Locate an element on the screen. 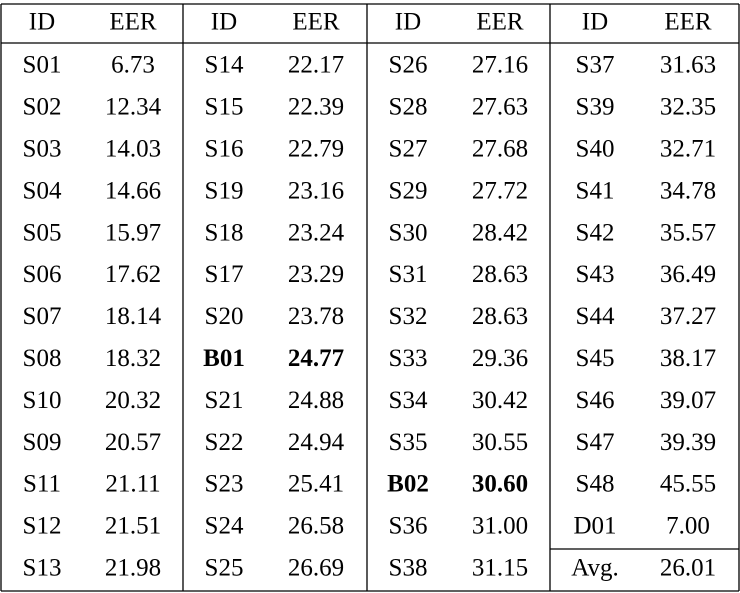  cell-text: S13 is located at coordinates (42, 568).